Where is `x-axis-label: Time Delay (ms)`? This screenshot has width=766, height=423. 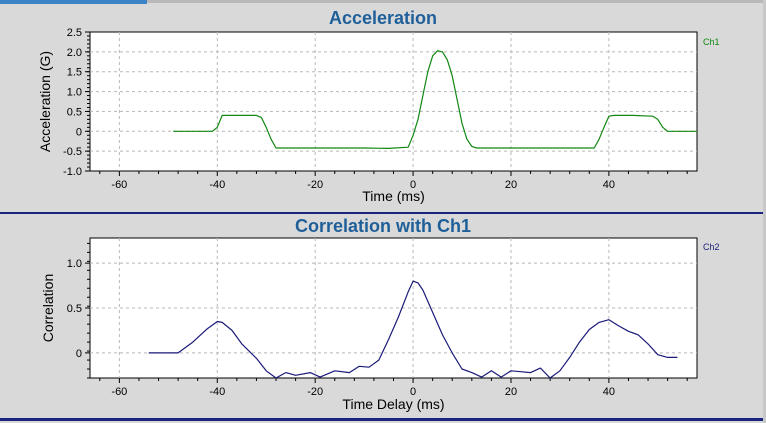
x-axis-label: Time Delay (ms) is located at coordinates (393, 404).